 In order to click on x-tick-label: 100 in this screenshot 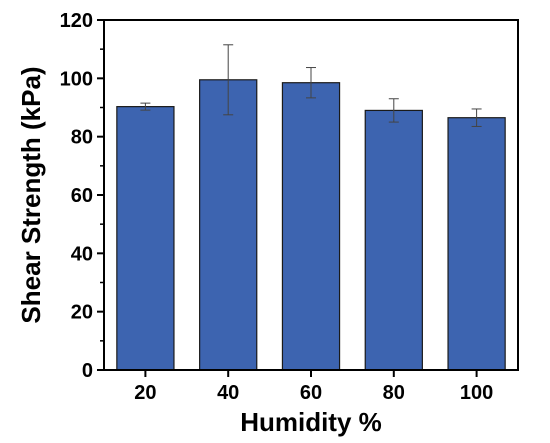, I will do `click(476, 393)`.